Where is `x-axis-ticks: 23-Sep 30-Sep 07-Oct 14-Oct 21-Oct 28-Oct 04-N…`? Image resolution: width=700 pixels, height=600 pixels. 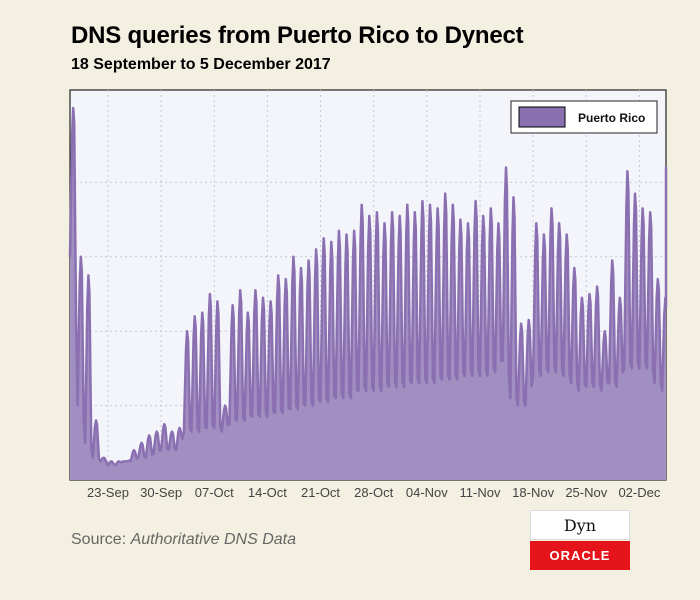 x-axis-ticks: 23-Sep 30-Sep 07-Oct 14-Oct 21-Oct 28-Oct 04-N… is located at coordinates (374, 492).